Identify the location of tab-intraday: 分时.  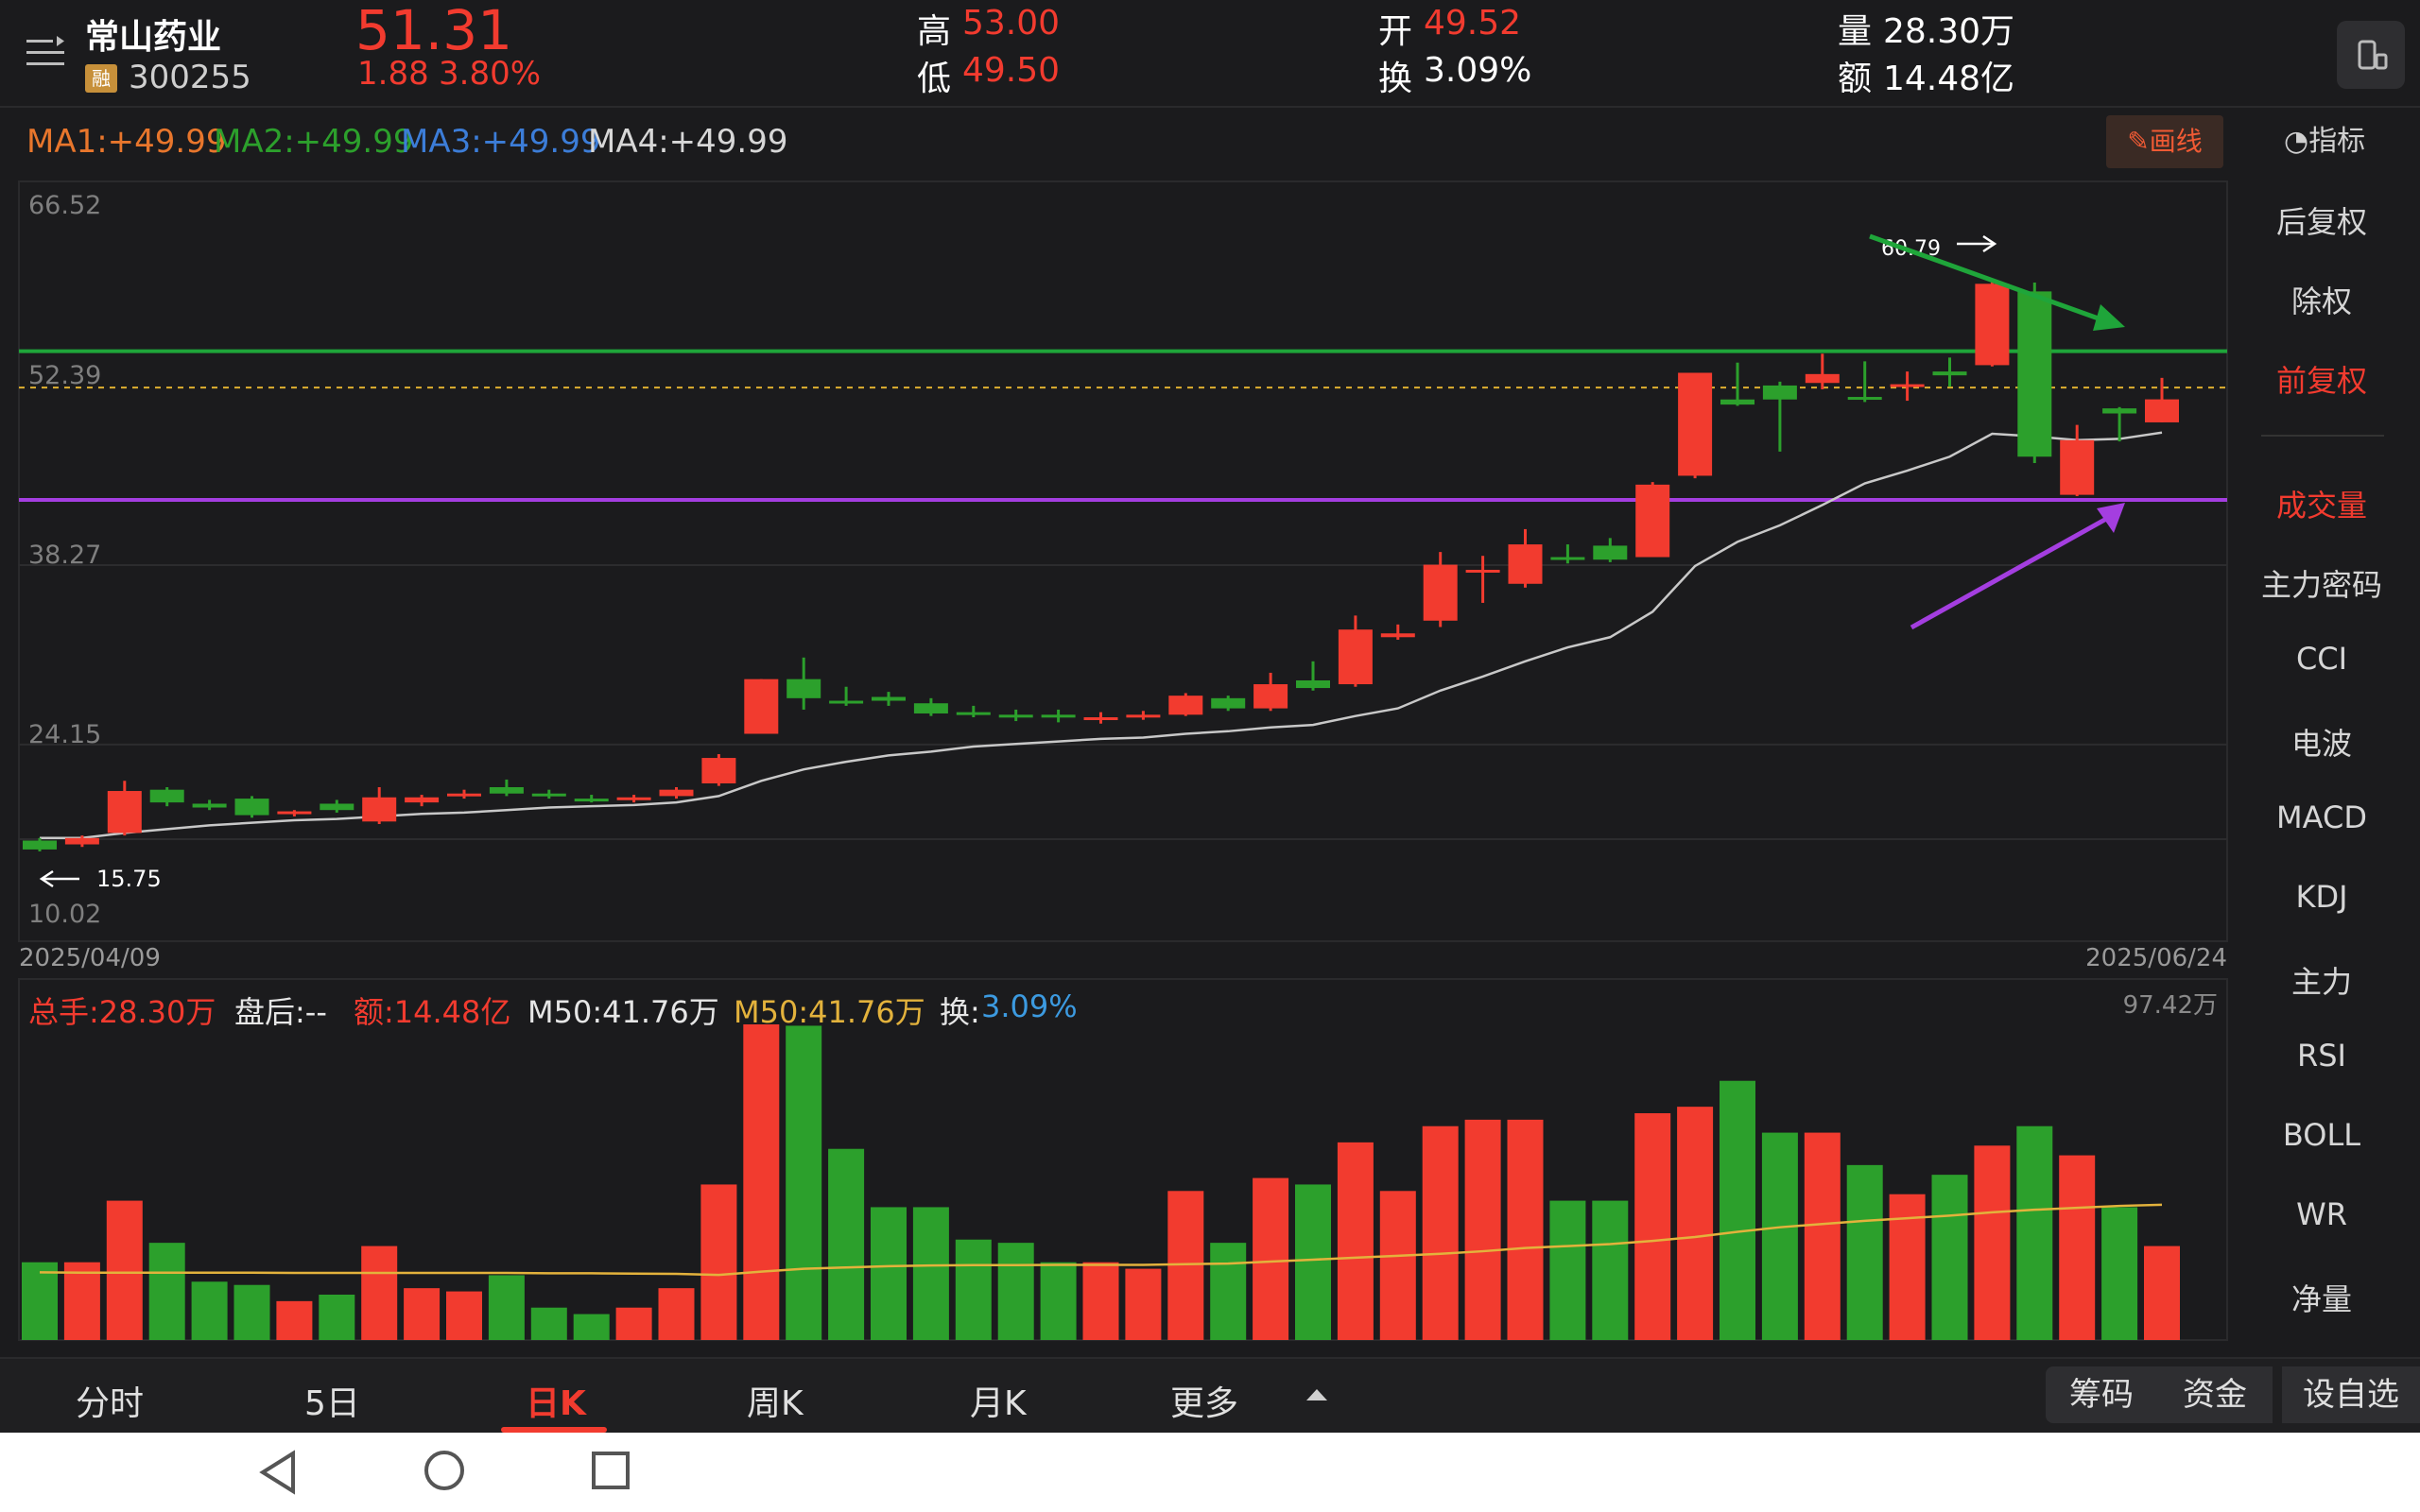
(111, 1403).